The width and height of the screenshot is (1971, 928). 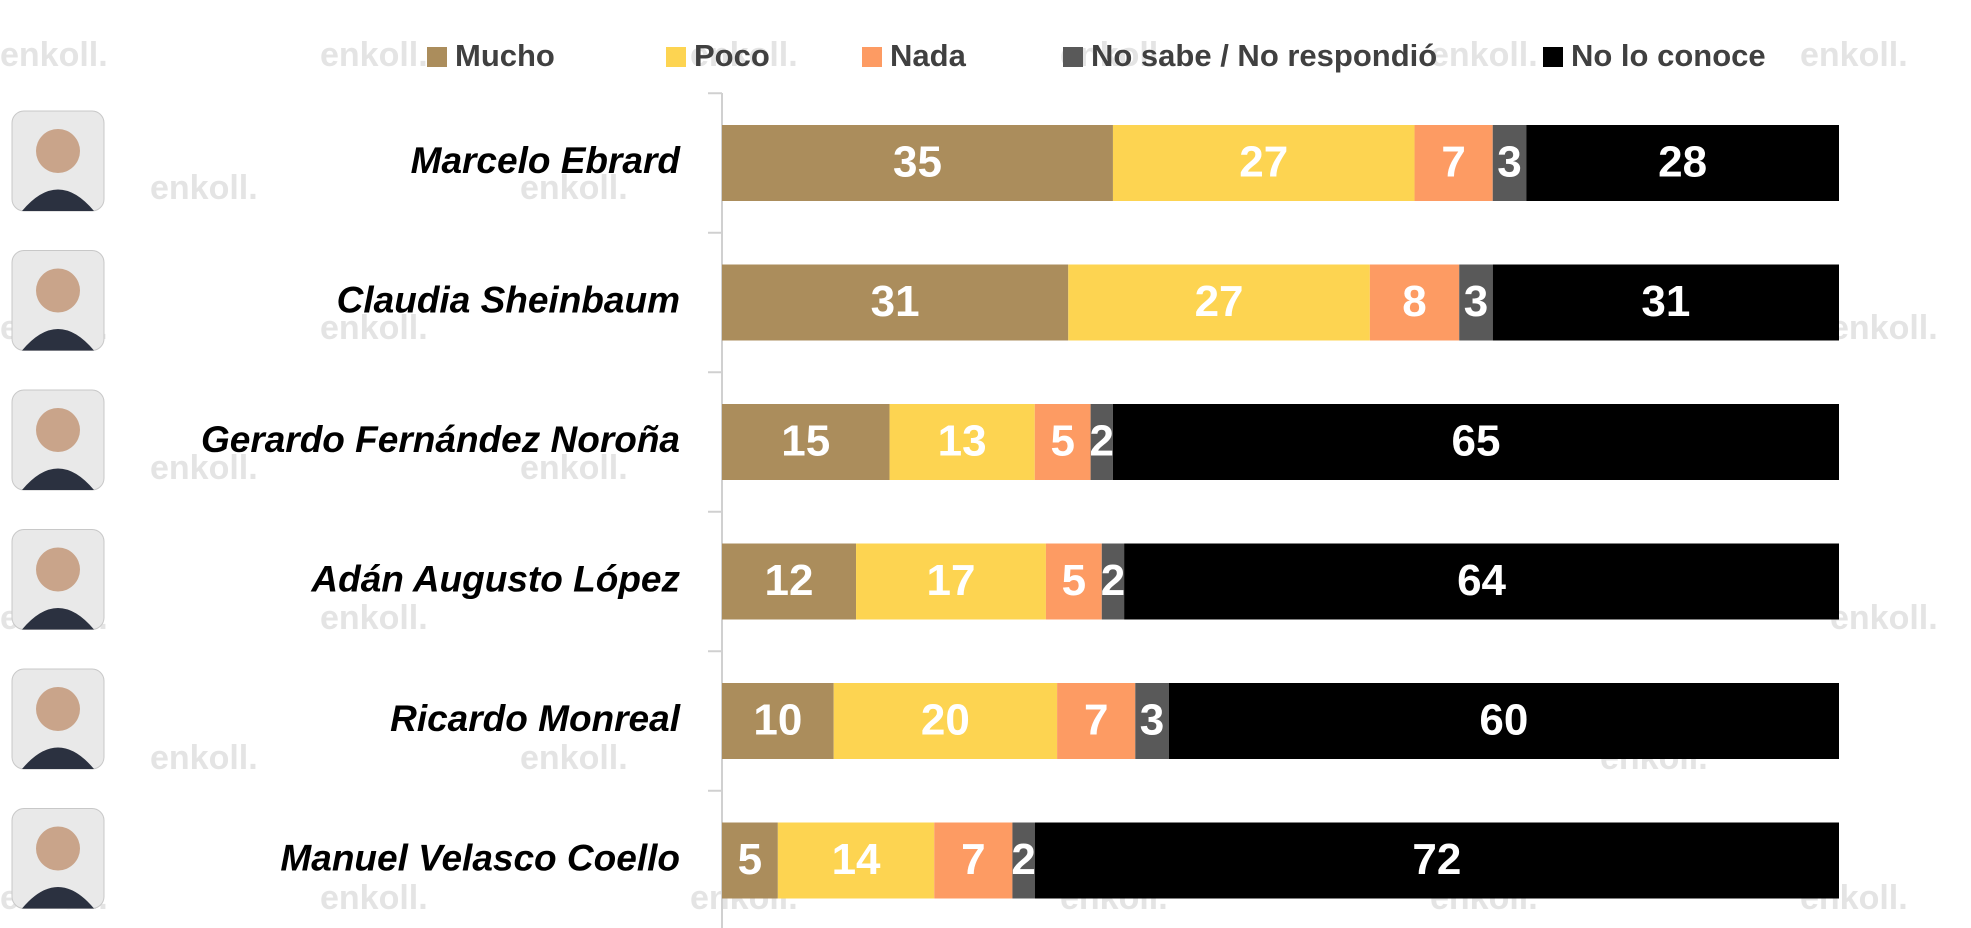 What do you see at coordinates (1668, 55) in the screenshot?
I see `legend-label: No lo conoce` at bounding box center [1668, 55].